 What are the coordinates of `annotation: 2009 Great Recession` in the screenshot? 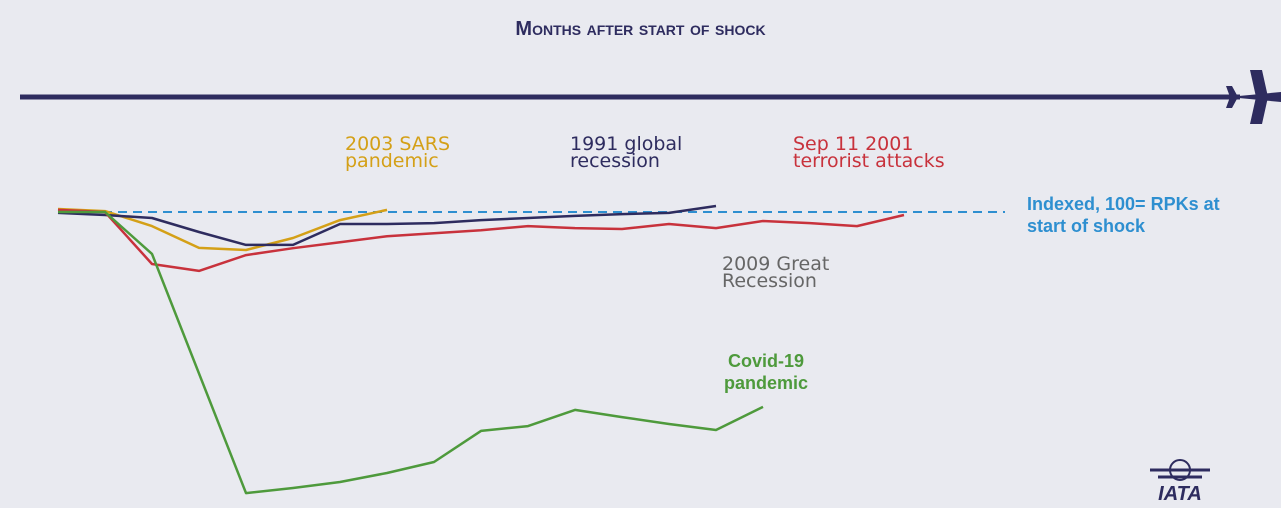 It's located at (776, 272).